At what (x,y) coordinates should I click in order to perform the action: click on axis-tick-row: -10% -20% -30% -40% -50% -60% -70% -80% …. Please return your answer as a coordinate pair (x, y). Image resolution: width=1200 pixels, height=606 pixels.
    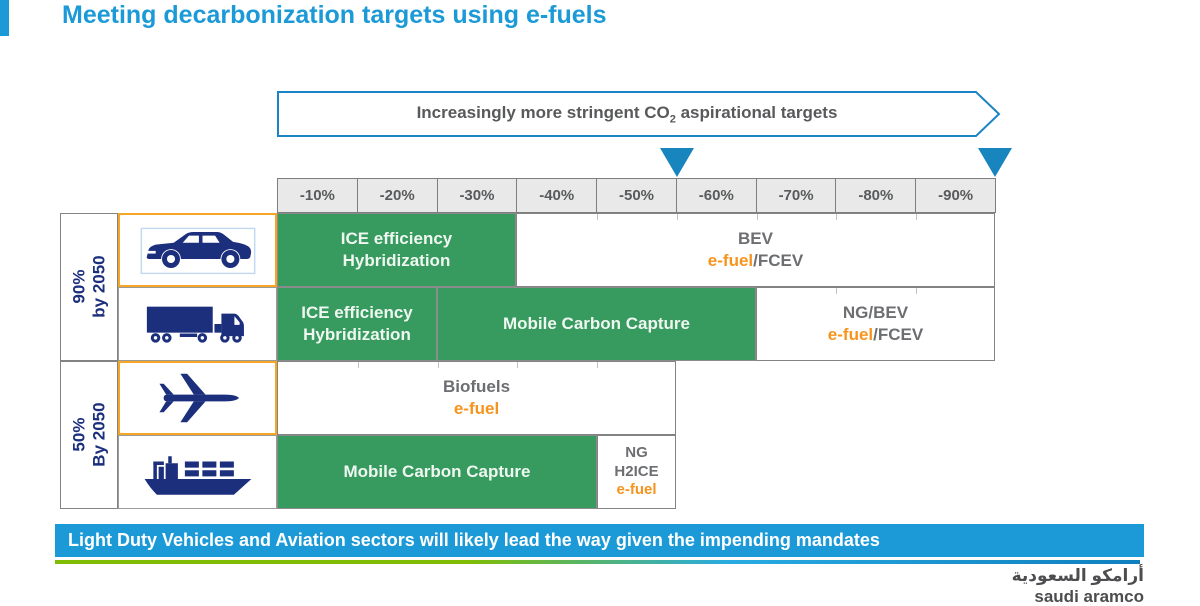
    Looking at the image, I should click on (637, 195).